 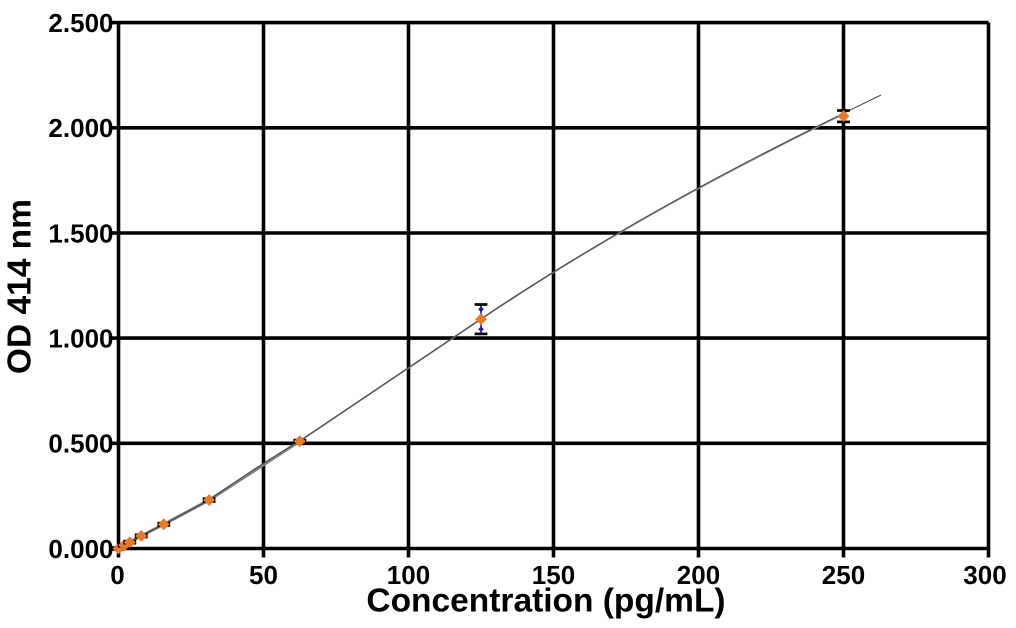 What do you see at coordinates (80, 444) in the screenshot?
I see `svg-text: 0.500` at bounding box center [80, 444].